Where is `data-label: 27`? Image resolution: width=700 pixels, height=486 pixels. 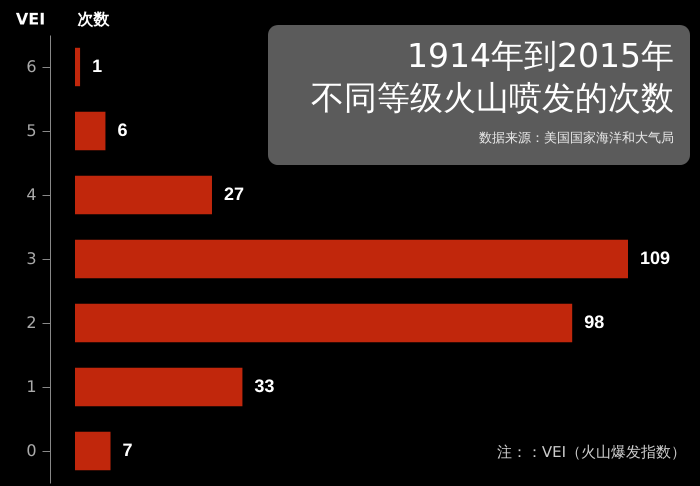 data-label: 27 is located at coordinates (234, 194).